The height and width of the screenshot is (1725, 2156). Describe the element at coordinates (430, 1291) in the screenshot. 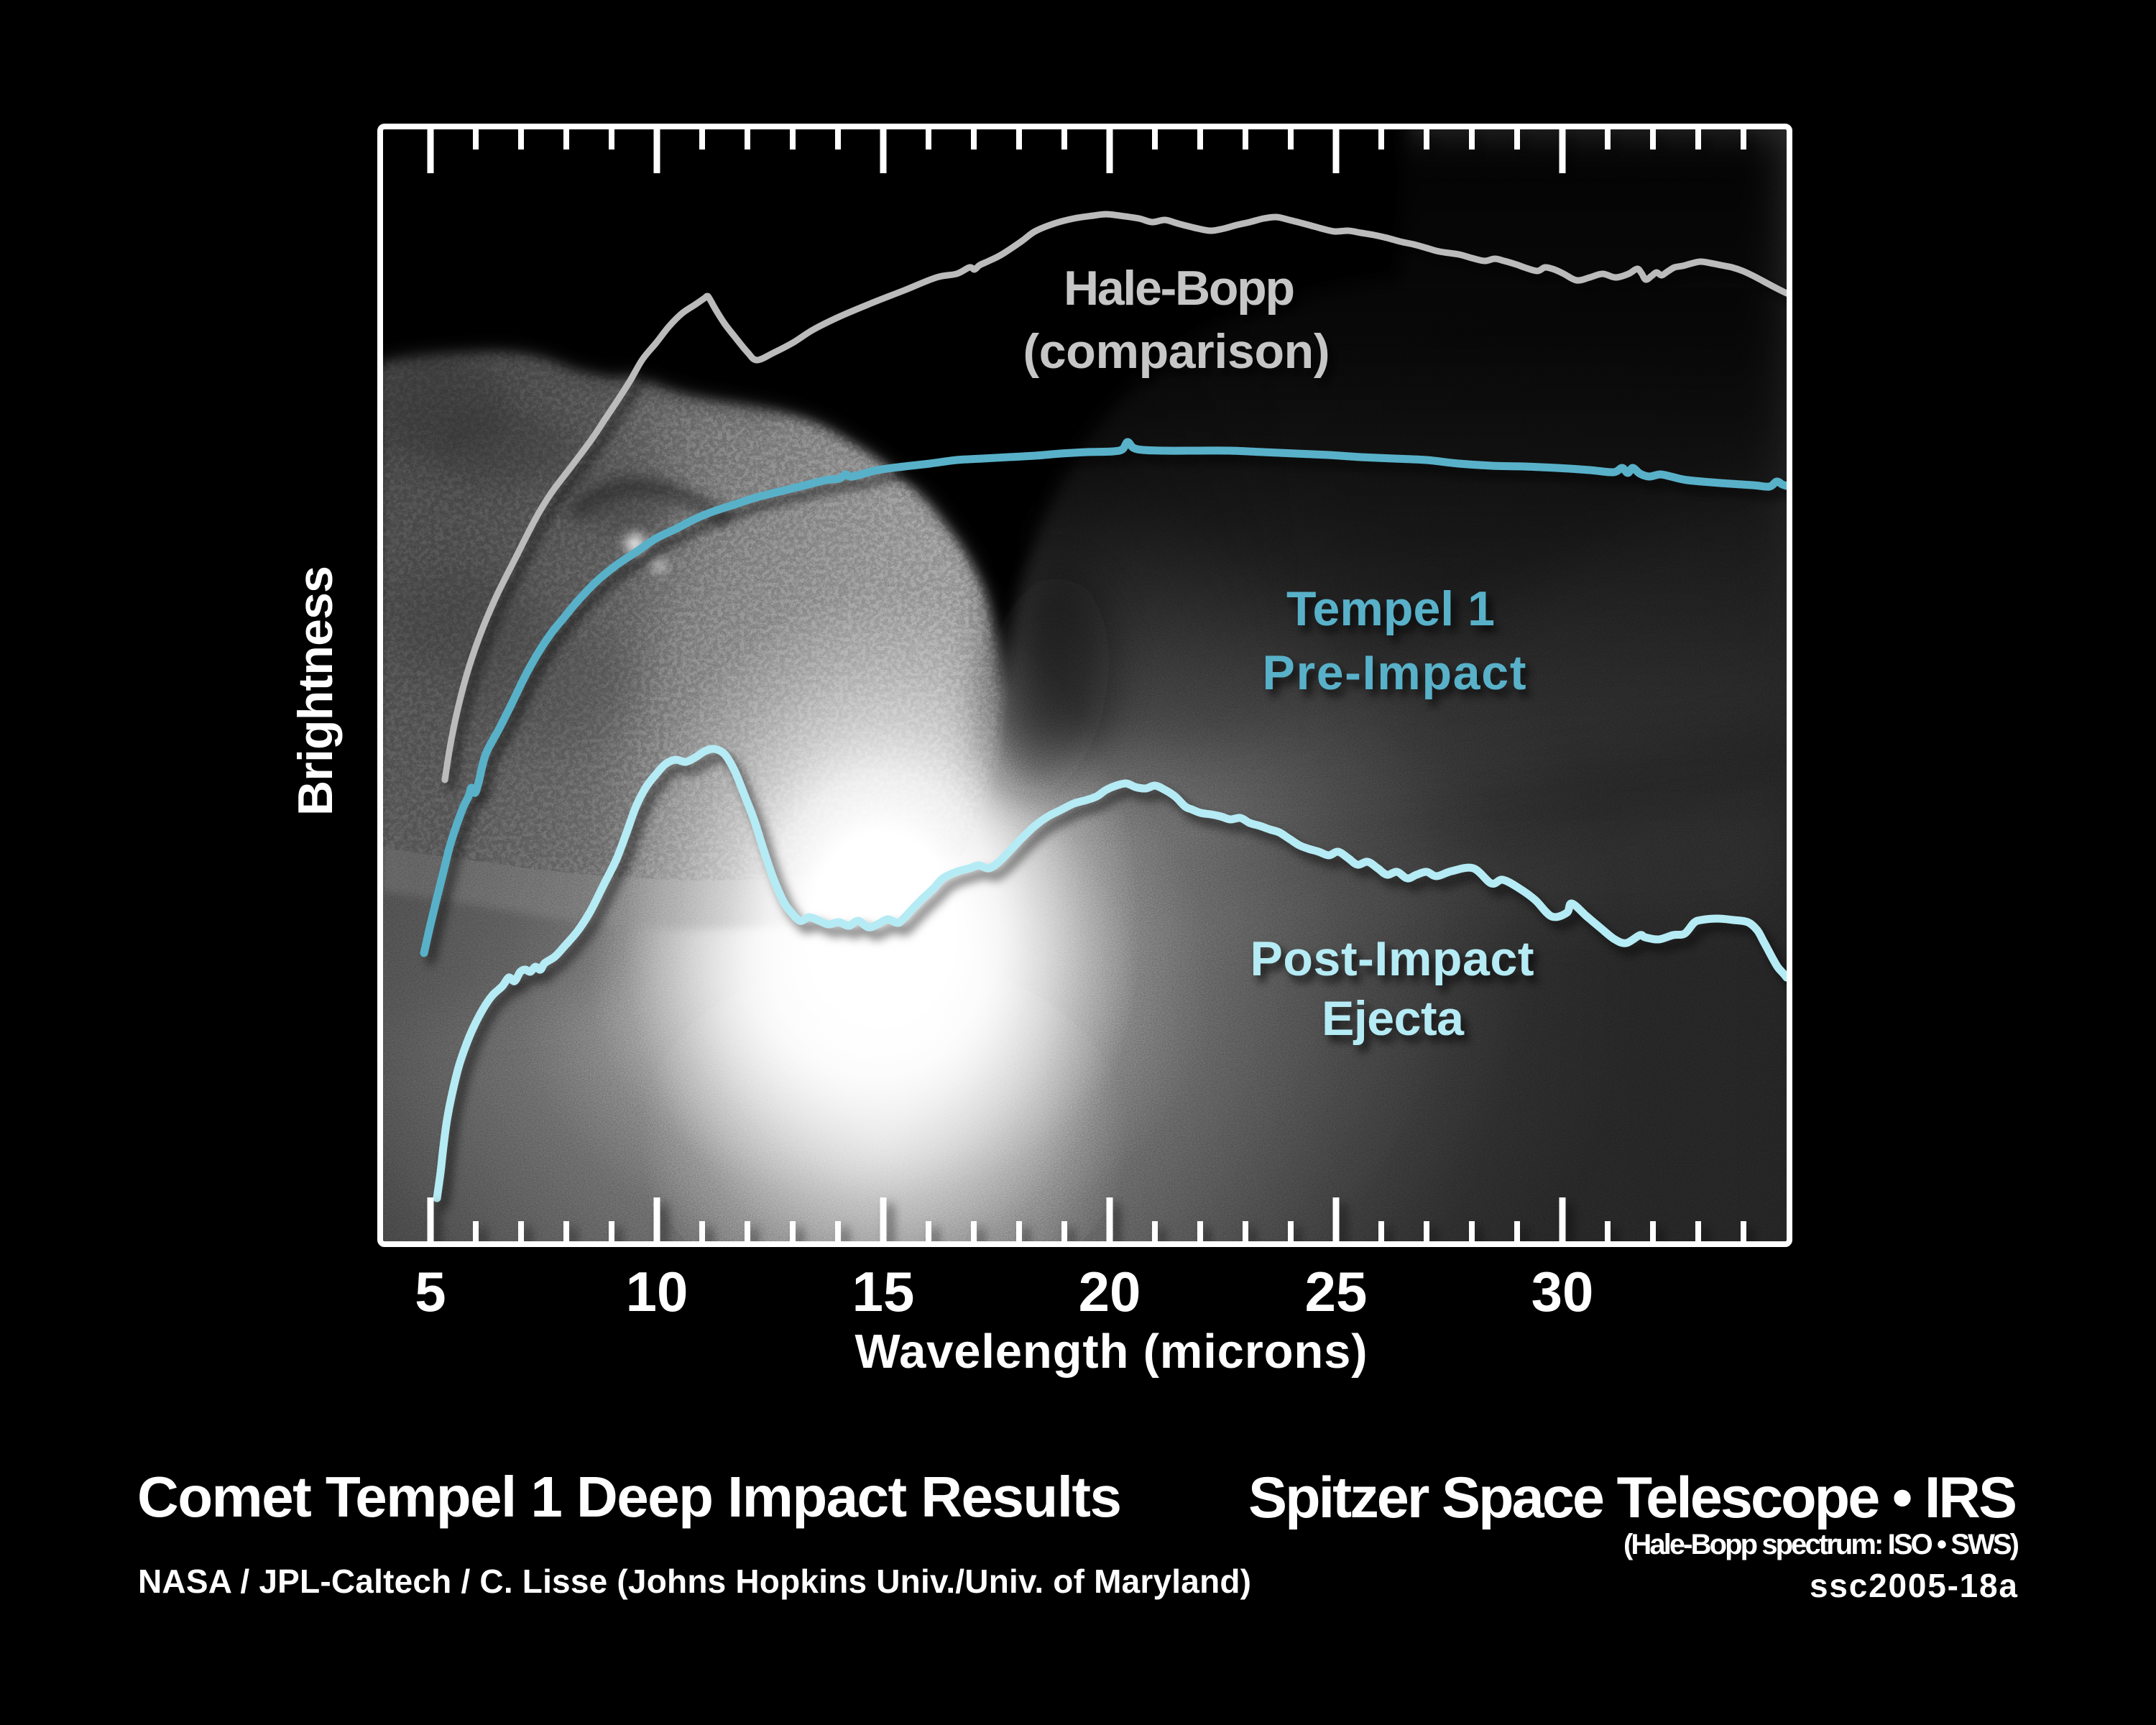

I see `svg-text: 5` at that location.